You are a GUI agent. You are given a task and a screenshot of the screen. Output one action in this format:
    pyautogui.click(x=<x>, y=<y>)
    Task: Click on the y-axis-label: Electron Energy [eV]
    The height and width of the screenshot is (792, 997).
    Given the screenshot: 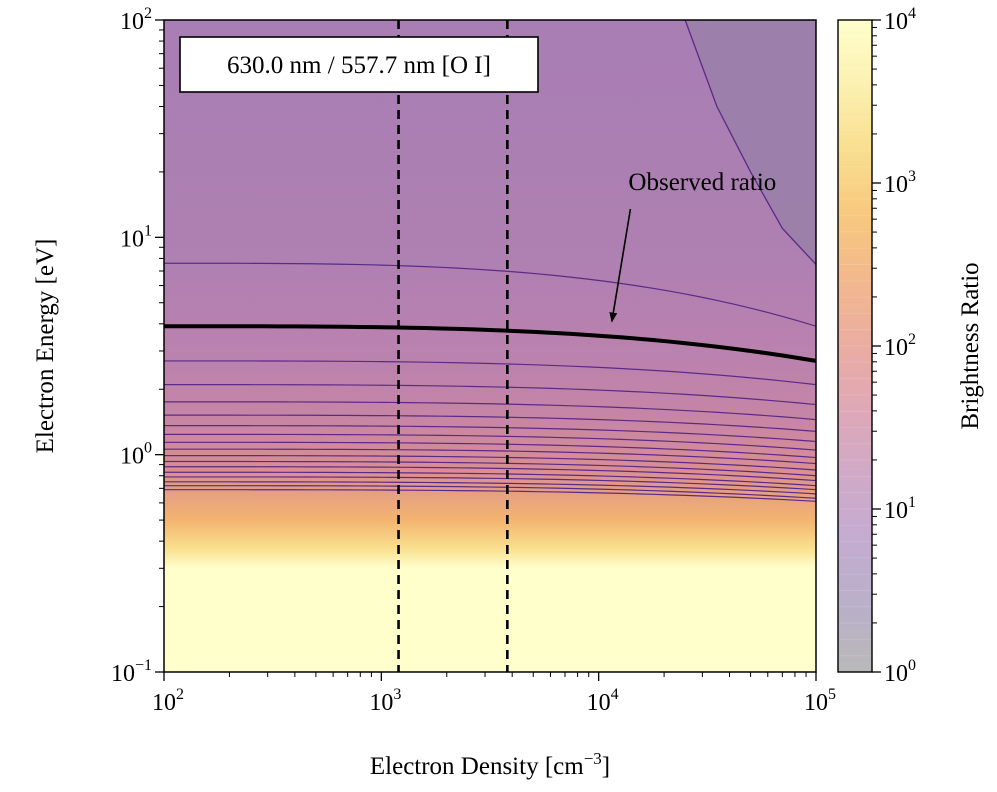 What is the action you would take?
    pyautogui.click(x=45, y=346)
    